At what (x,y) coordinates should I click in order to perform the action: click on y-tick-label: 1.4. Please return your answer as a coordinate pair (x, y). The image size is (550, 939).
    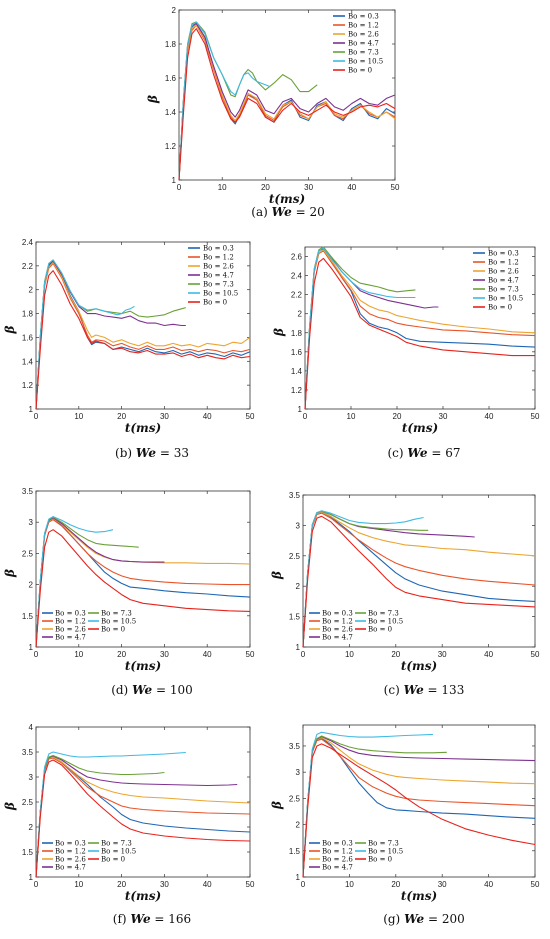
    Looking at the image, I should click on (171, 112).